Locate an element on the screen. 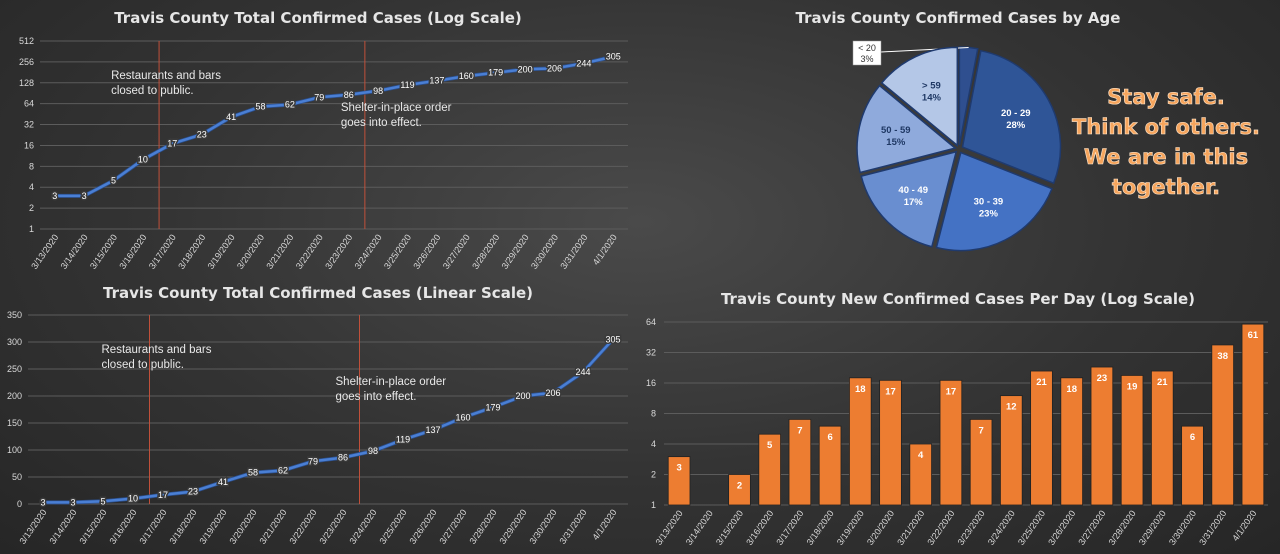 This screenshot has width=1280, height=554. data-label: 98 is located at coordinates (378, 91).